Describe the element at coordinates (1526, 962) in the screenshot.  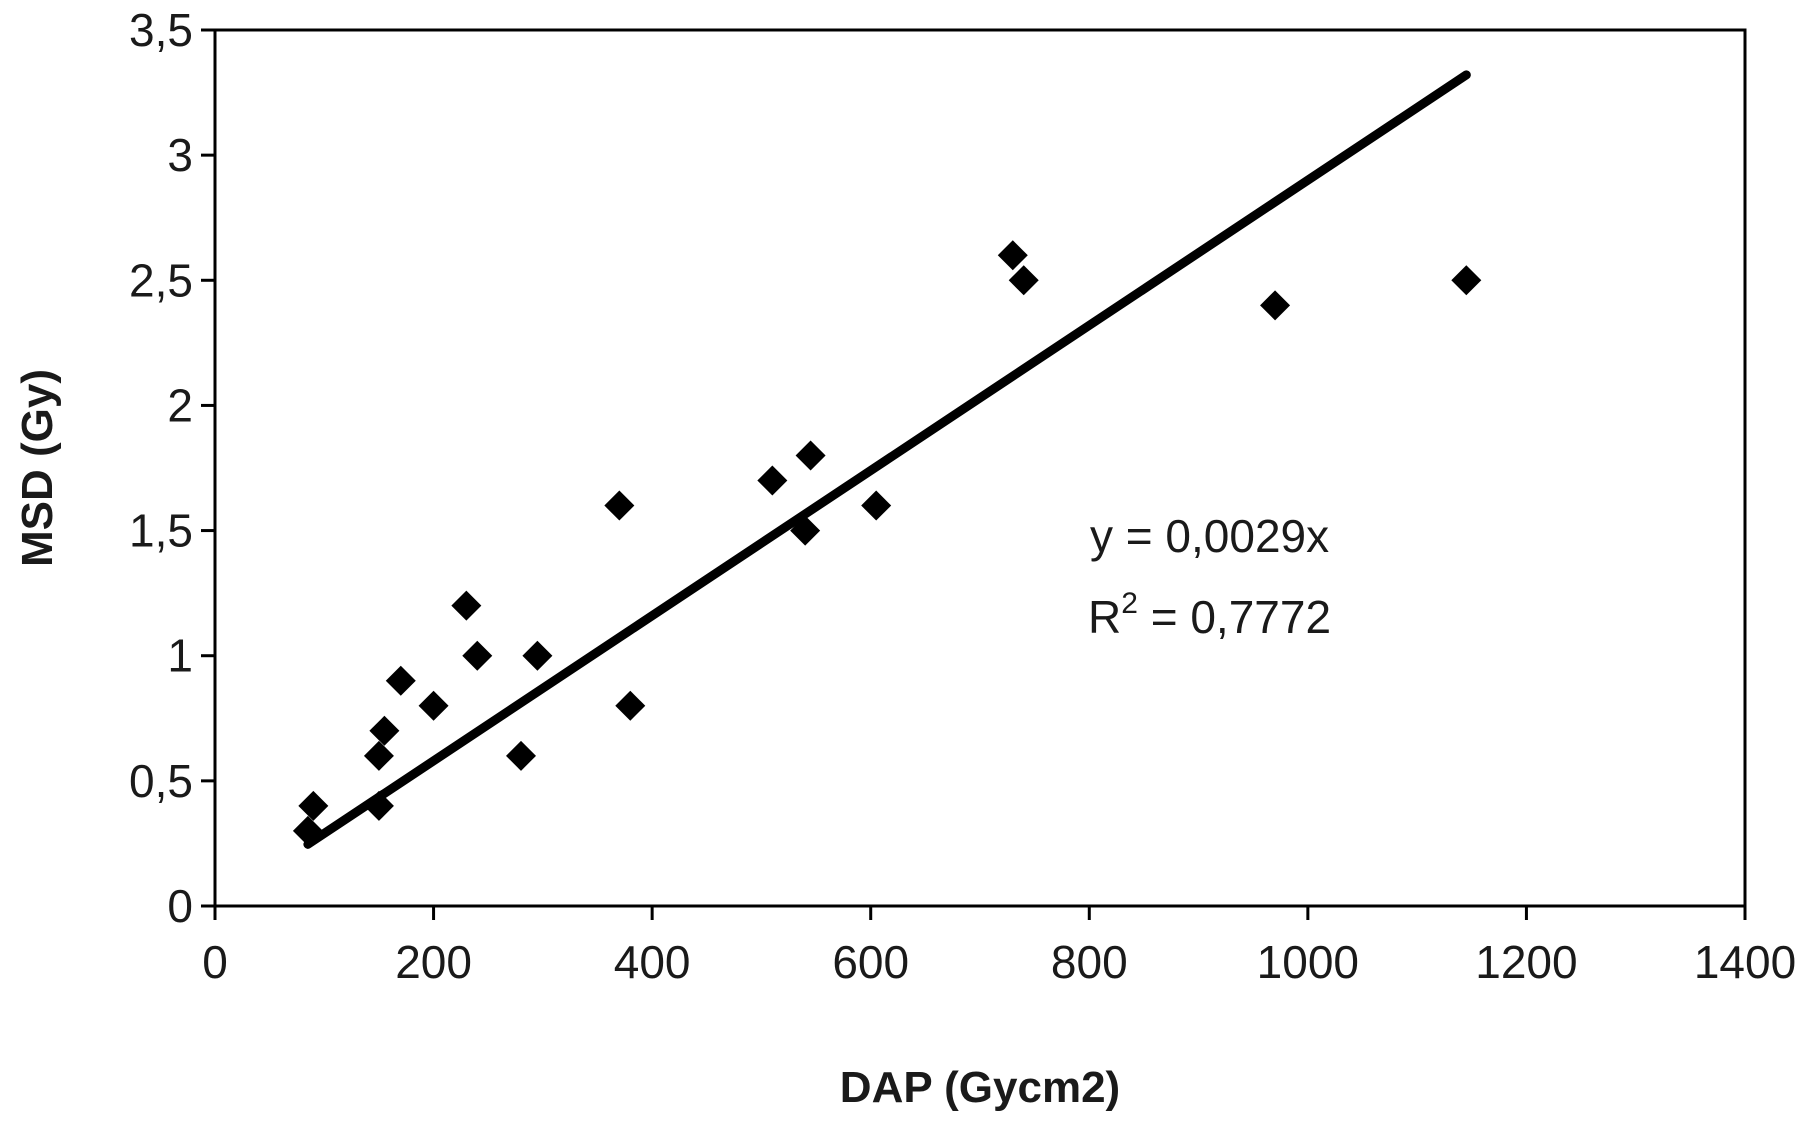
I see `x-tick-label: 1200` at that location.